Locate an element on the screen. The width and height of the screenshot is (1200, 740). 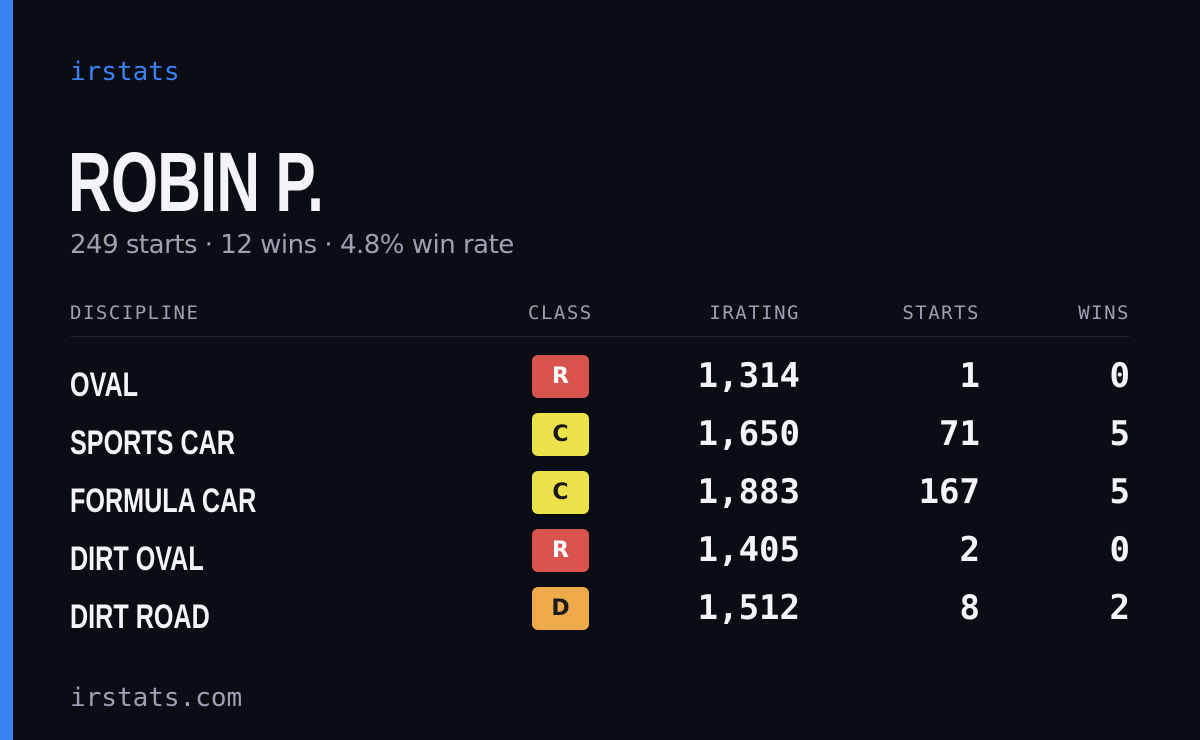
header-starts: STARTS is located at coordinates (941, 313).